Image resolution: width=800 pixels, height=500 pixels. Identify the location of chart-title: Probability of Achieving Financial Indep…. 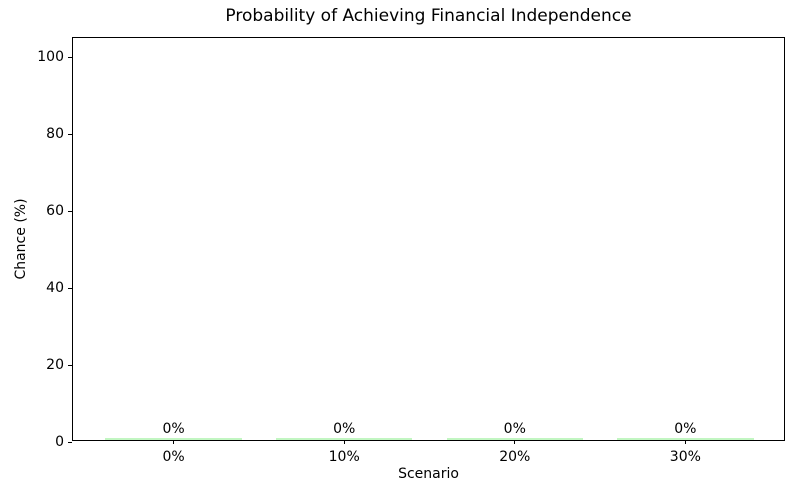
(428, 16).